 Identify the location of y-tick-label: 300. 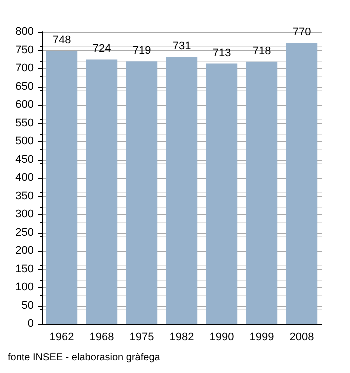
(25, 214).